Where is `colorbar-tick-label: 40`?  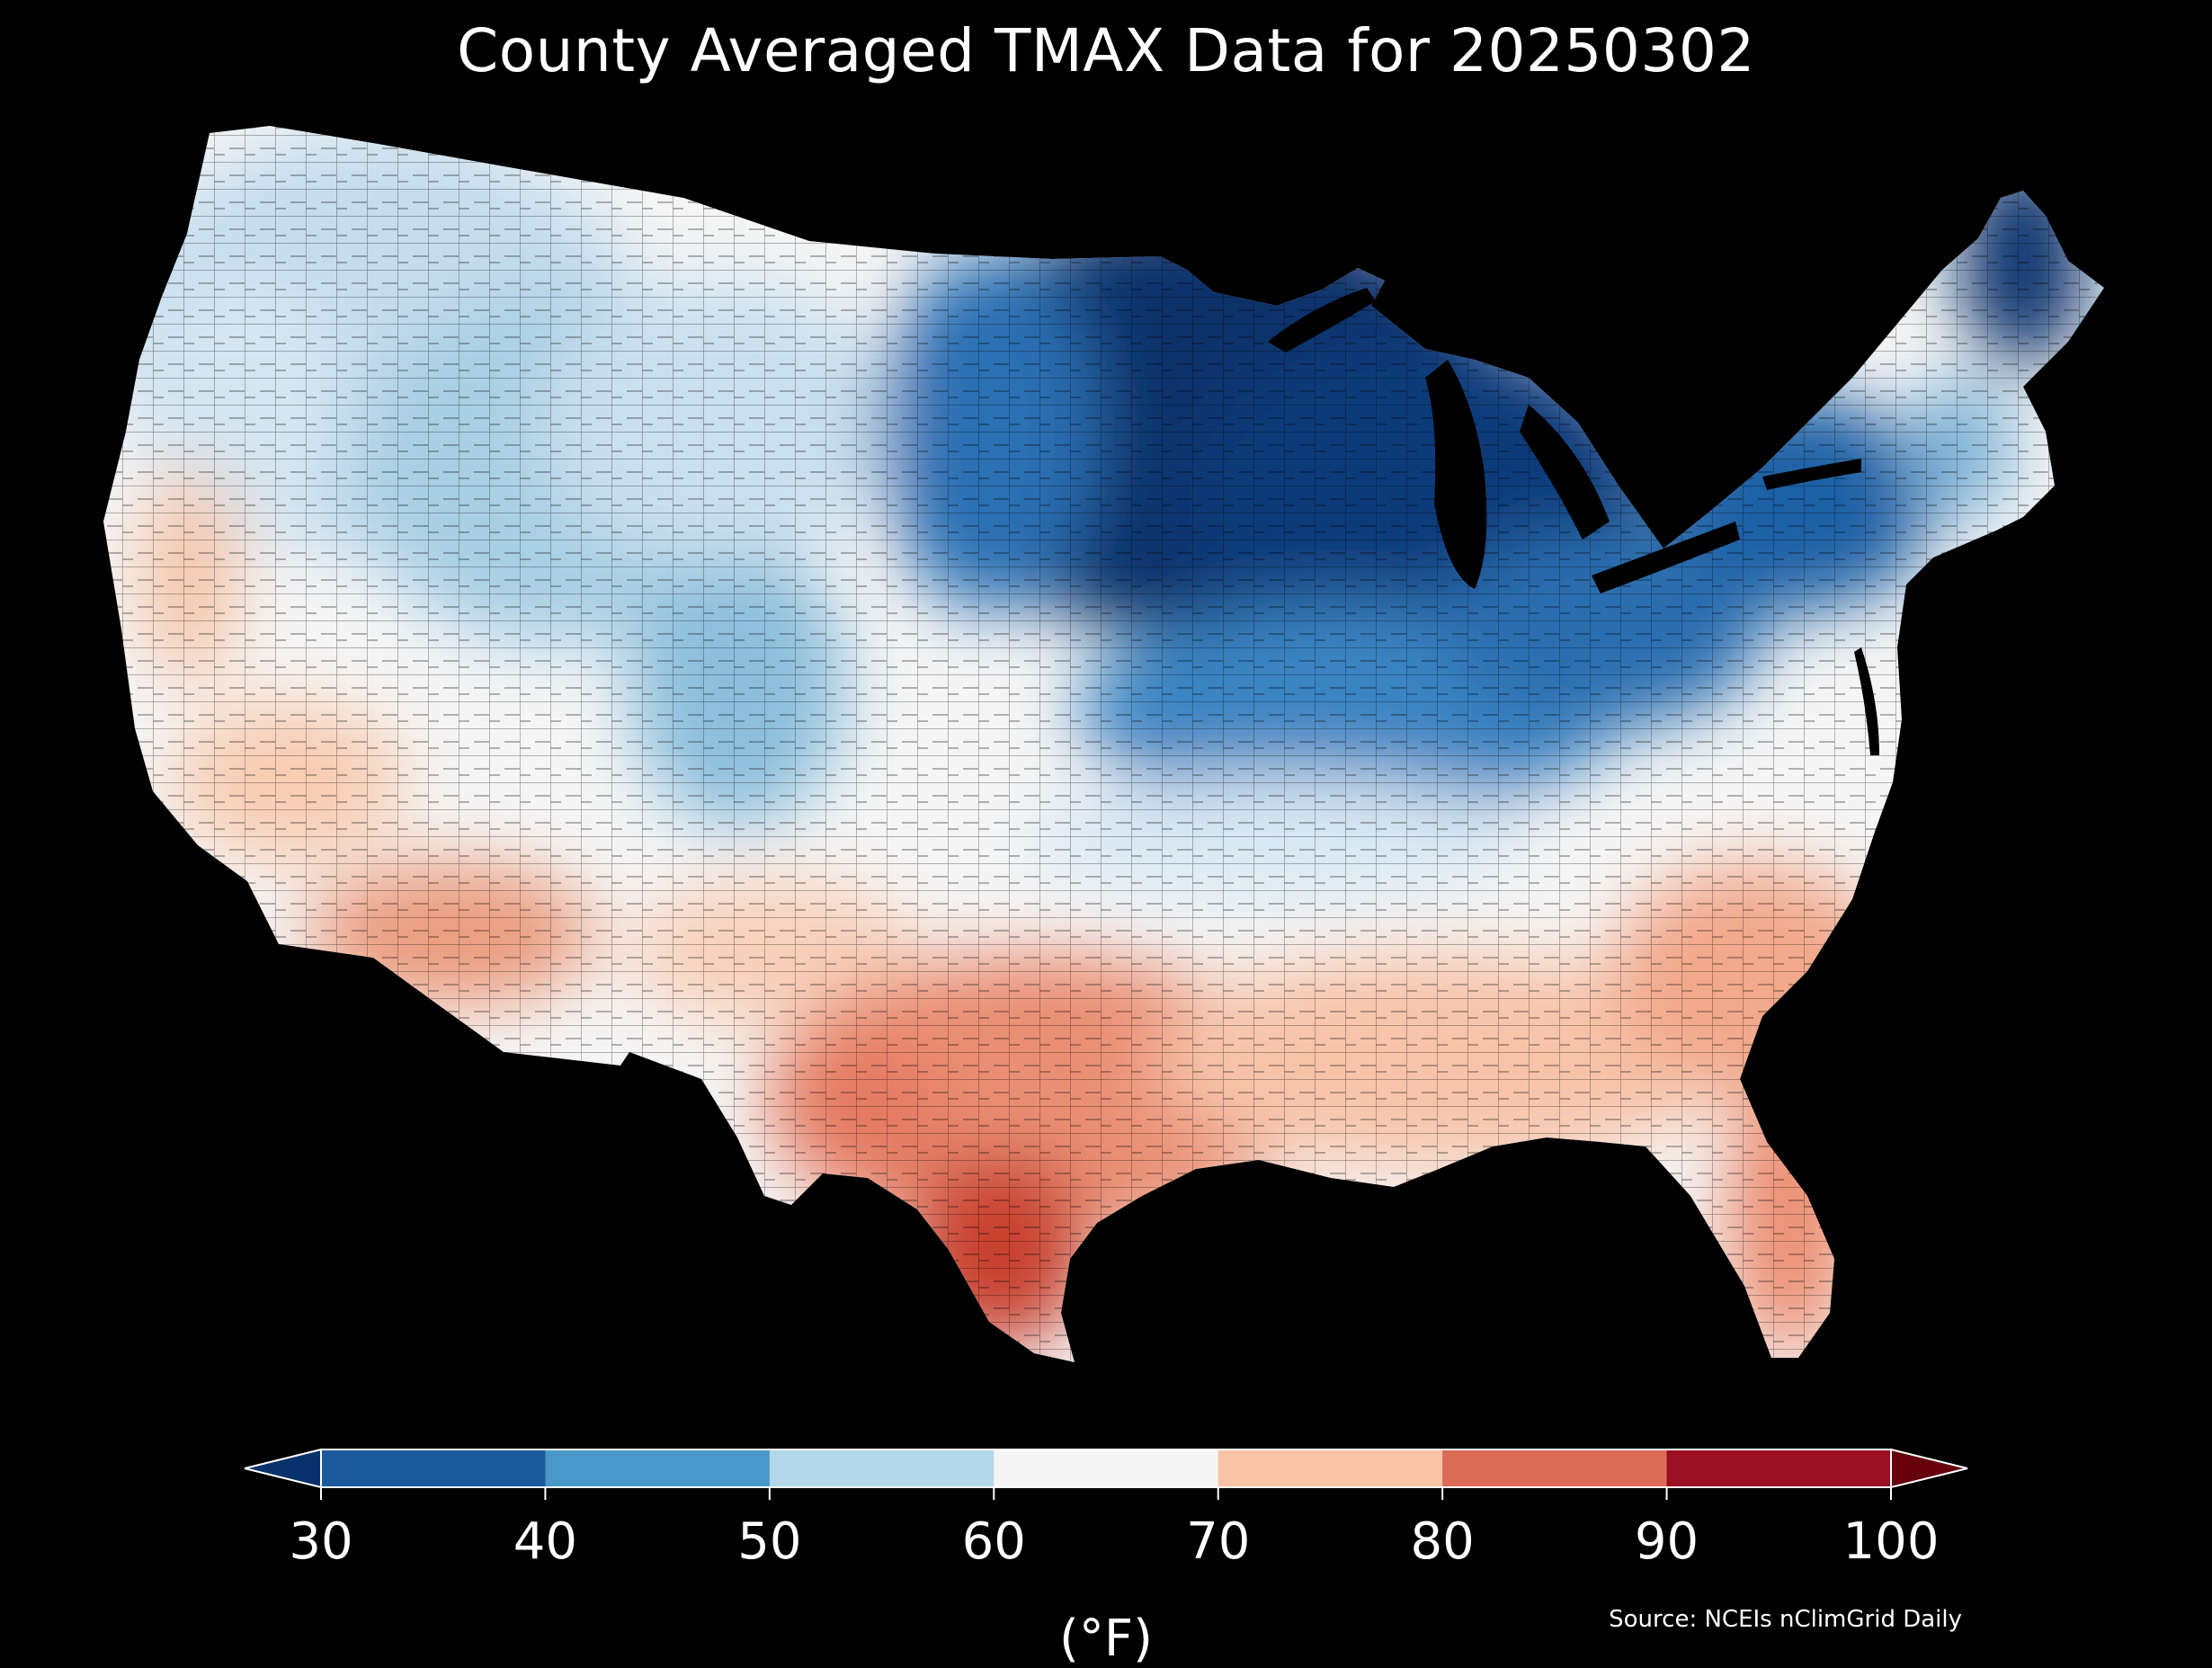
colorbar-tick-label: 40 is located at coordinates (545, 1541).